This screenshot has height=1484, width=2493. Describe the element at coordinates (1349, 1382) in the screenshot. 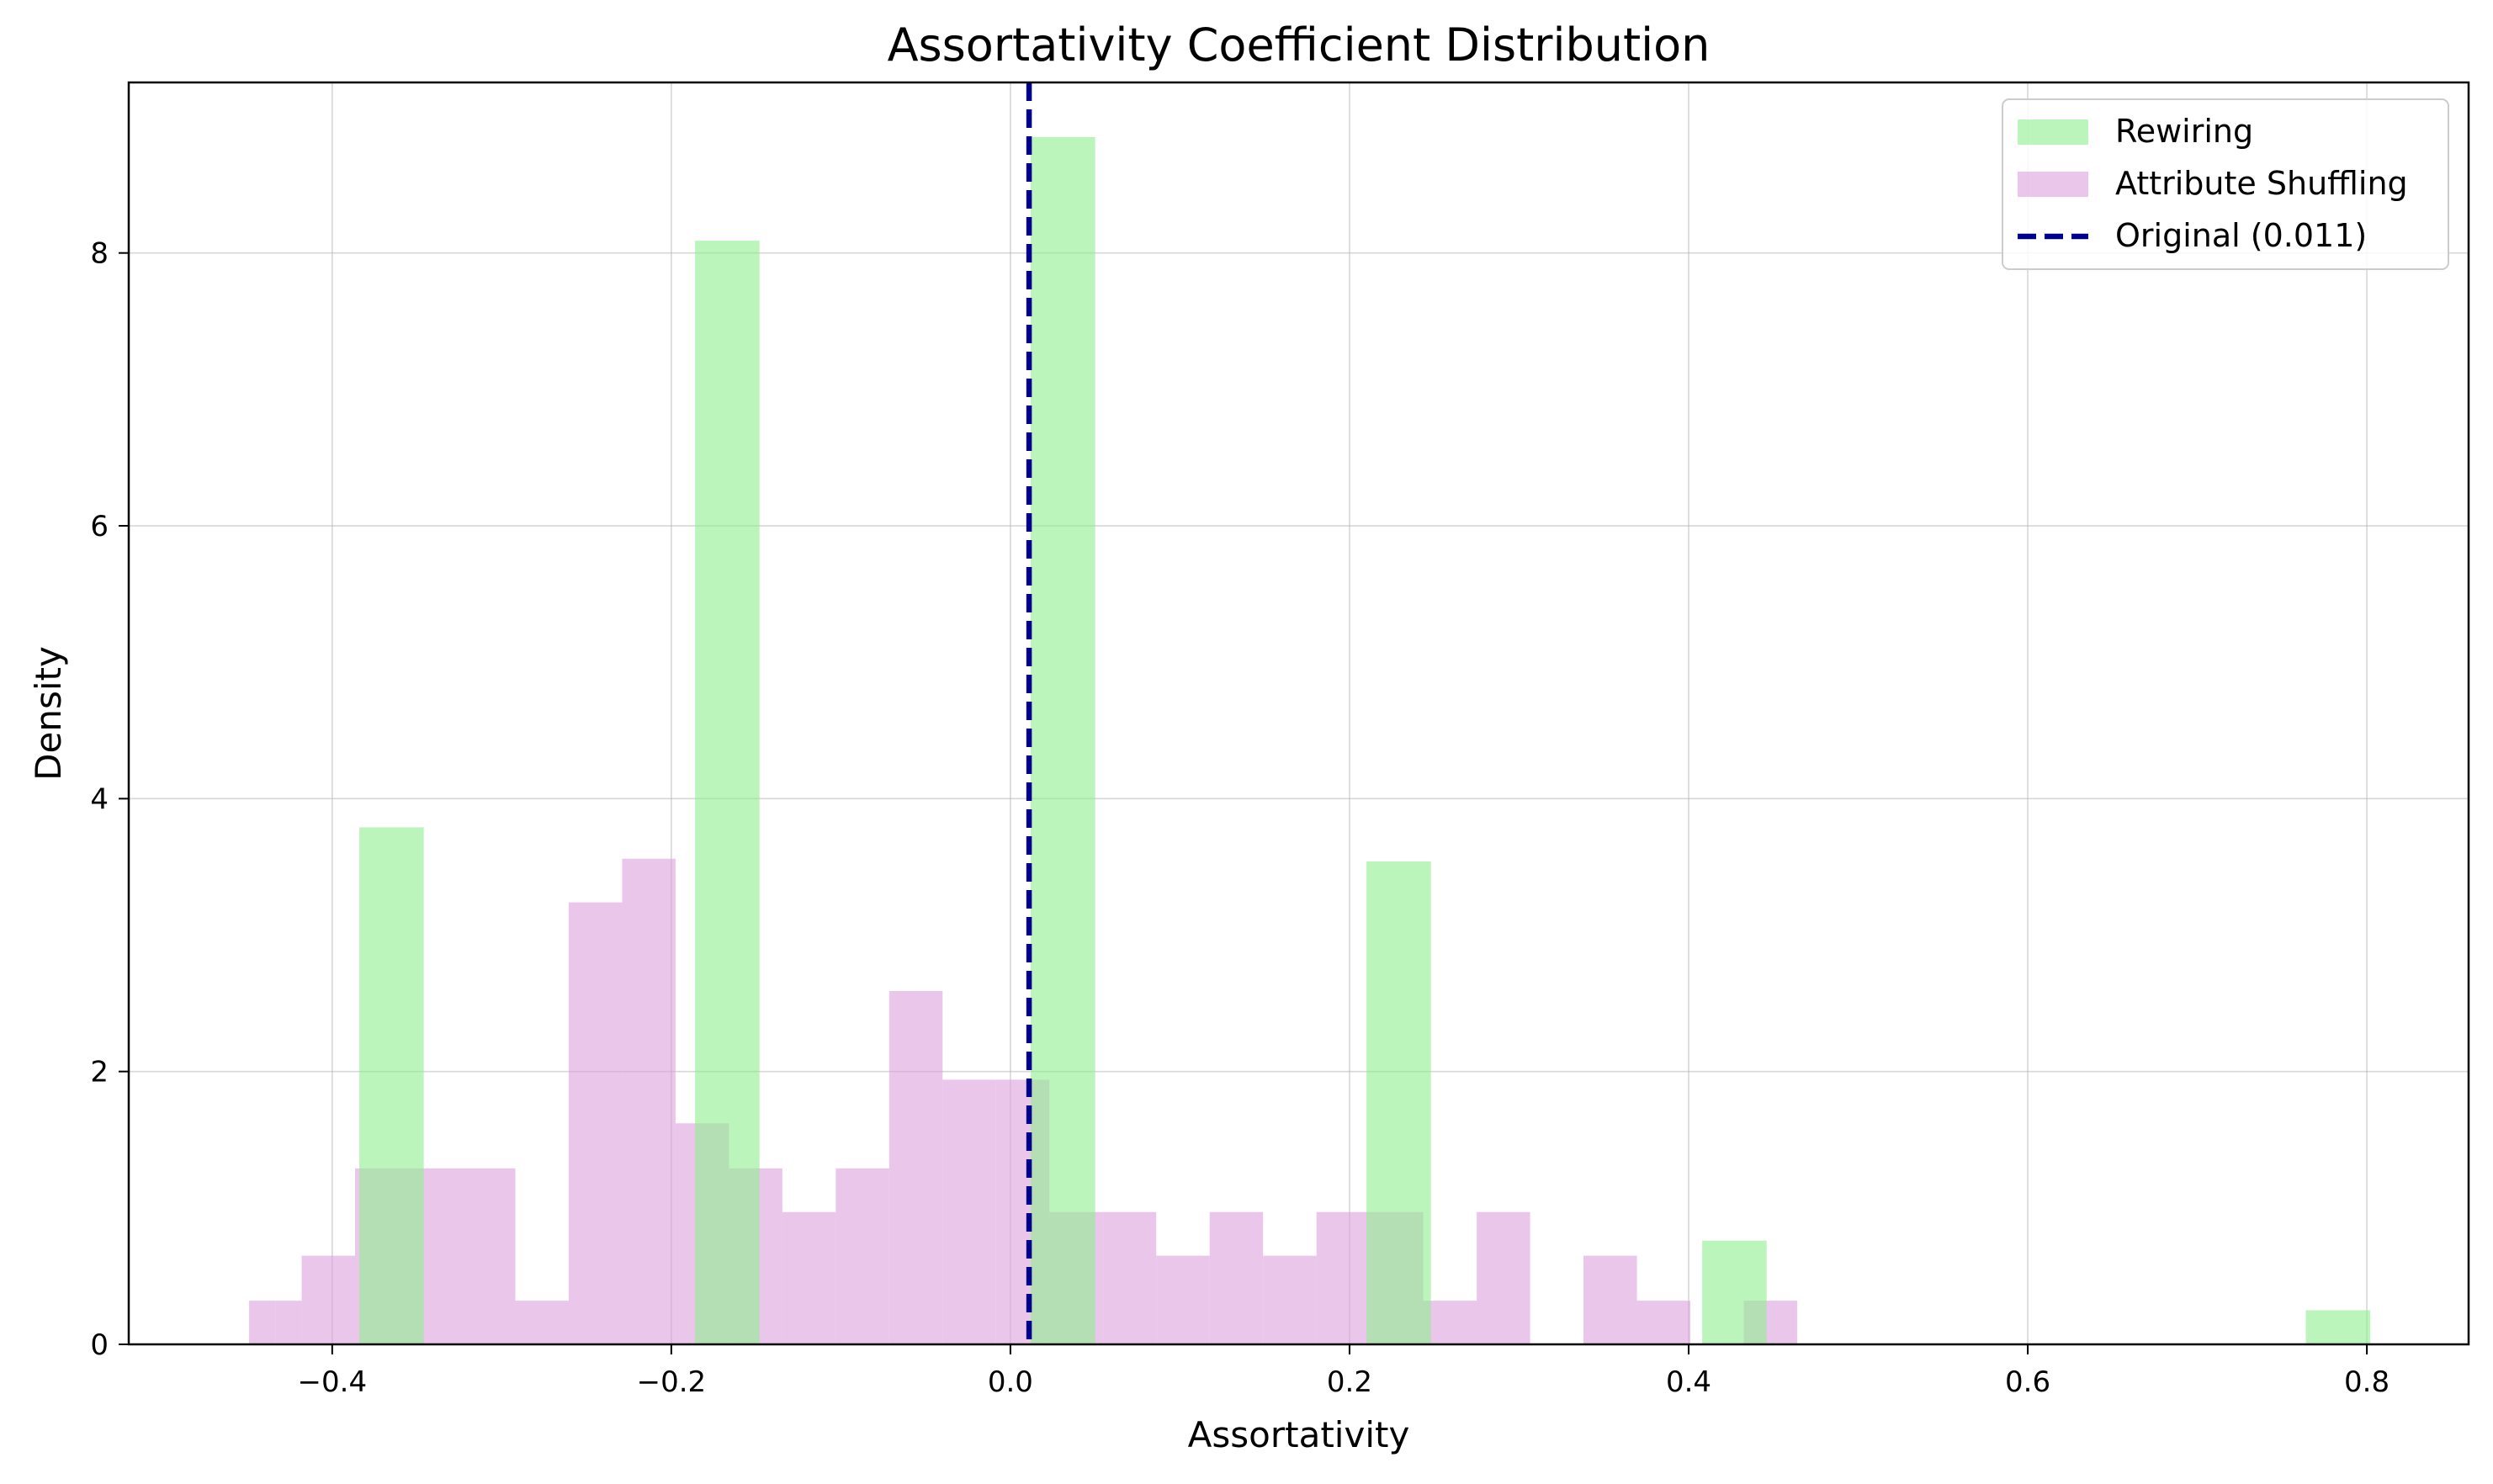

I see `x-tick-label: 0.2` at that location.